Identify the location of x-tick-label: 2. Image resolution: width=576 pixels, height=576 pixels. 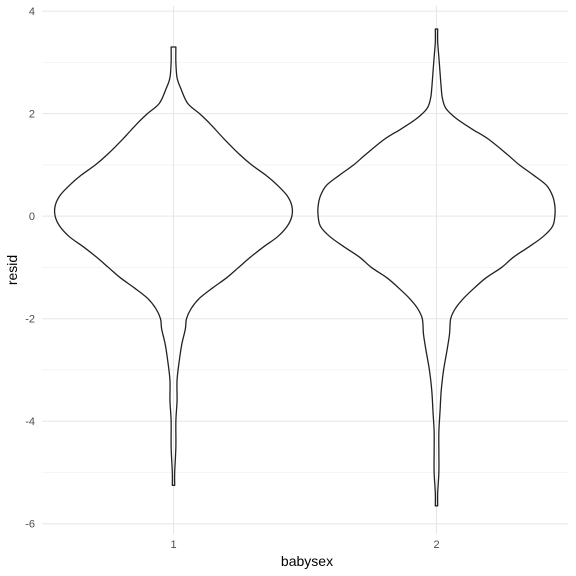
(436, 545).